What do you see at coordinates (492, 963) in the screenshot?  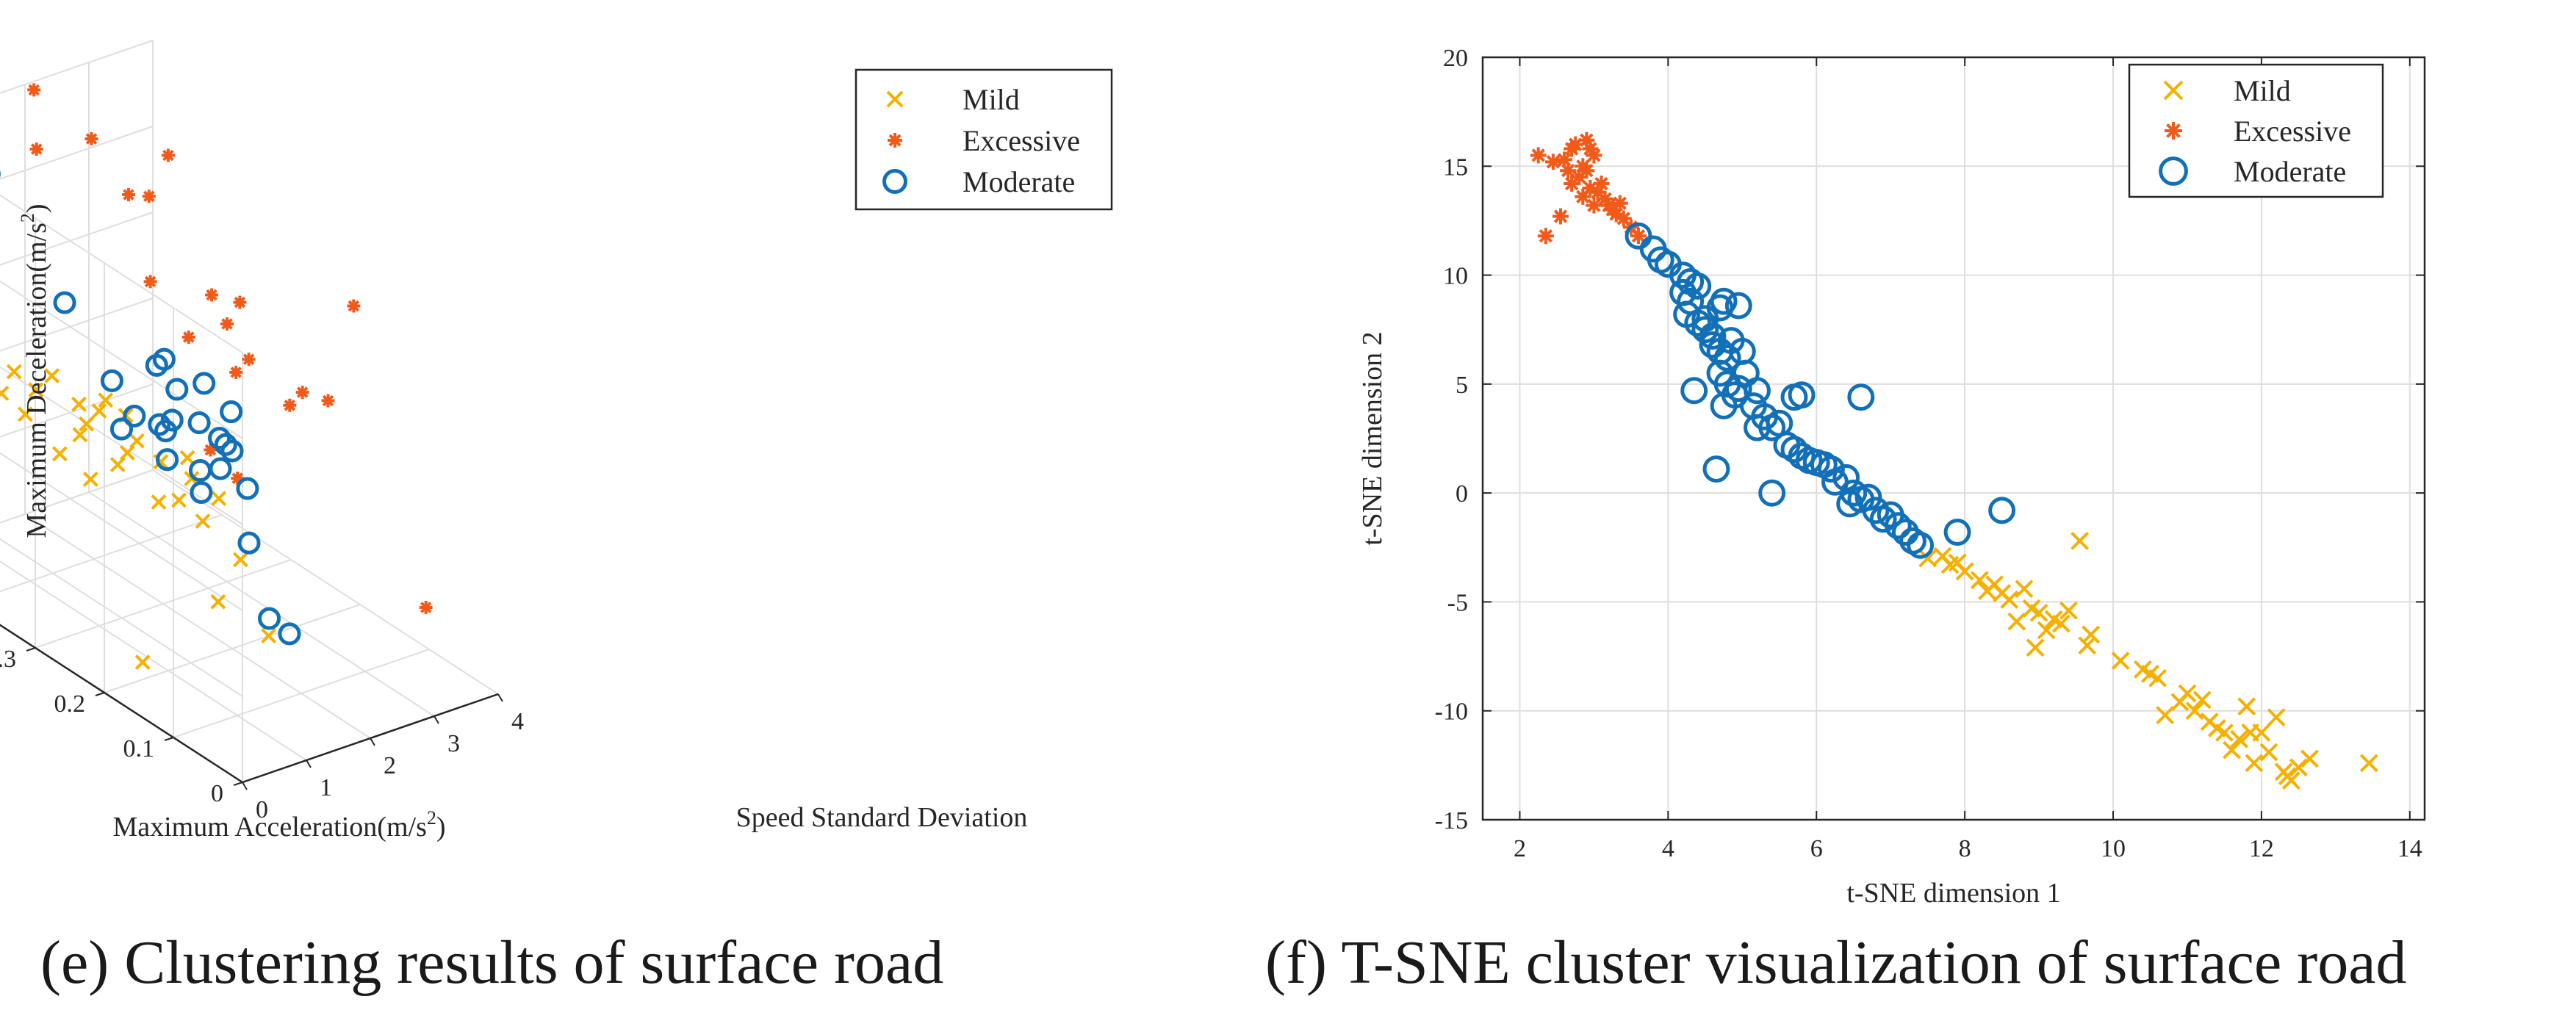 I see `caption-left: (e) Clustering results of surface road` at bounding box center [492, 963].